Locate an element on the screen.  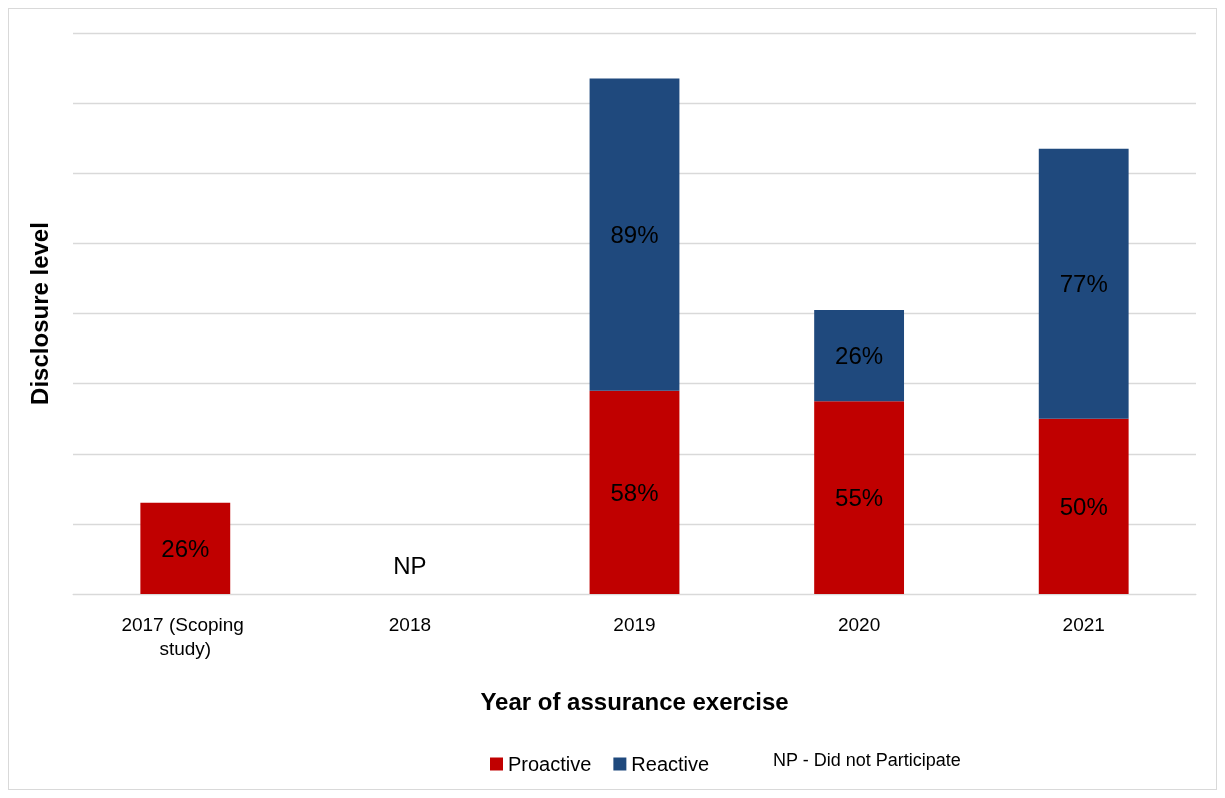
data-label: 89% is located at coordinates (634, 235).